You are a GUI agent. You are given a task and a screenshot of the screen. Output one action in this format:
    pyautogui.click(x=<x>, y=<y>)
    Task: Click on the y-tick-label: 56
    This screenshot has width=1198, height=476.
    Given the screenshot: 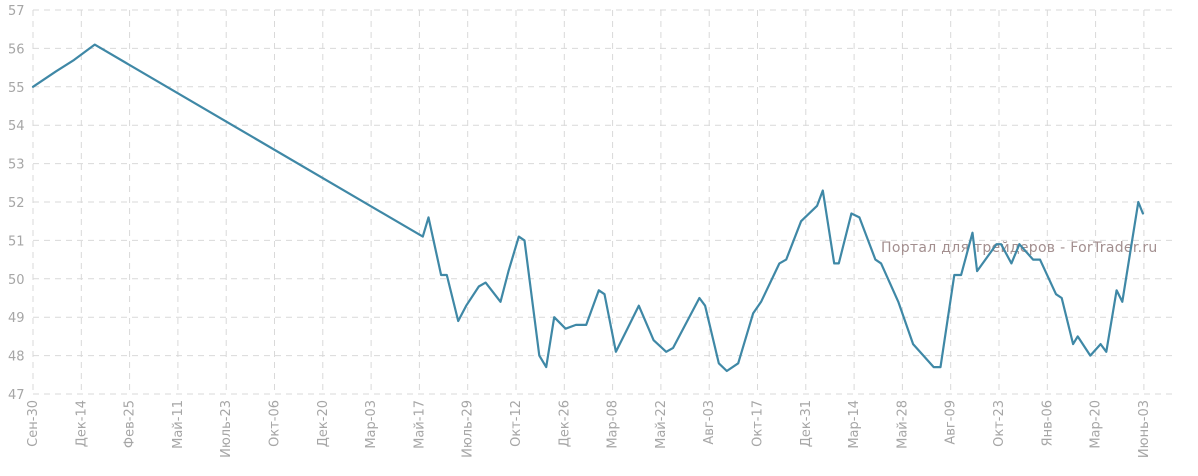 What is the action you would take?
    pyautogui.click(x=16, y=49)
    